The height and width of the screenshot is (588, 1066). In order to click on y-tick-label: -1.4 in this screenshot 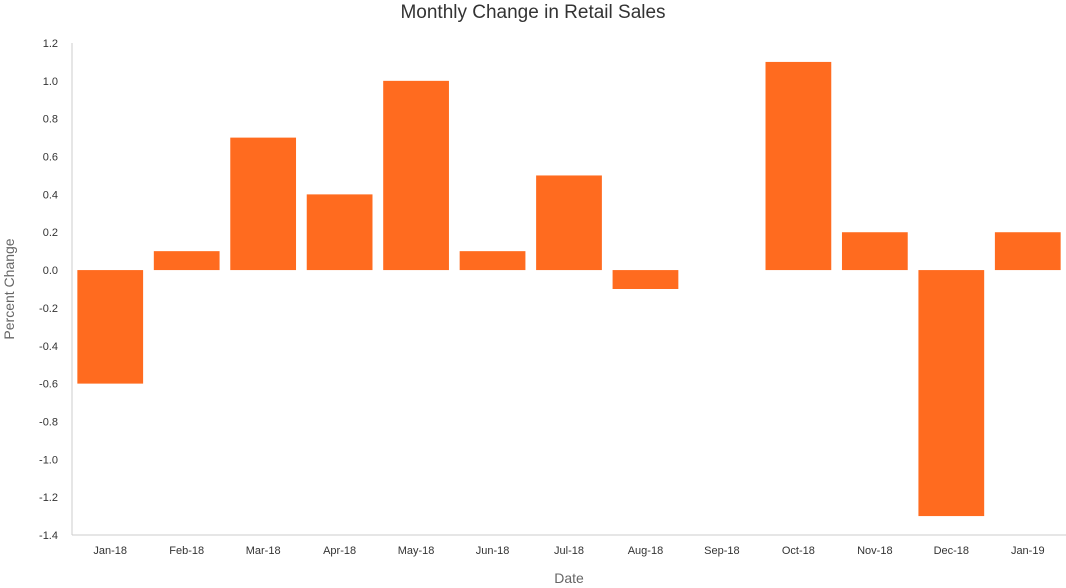, I will do `click(48, 536)`.